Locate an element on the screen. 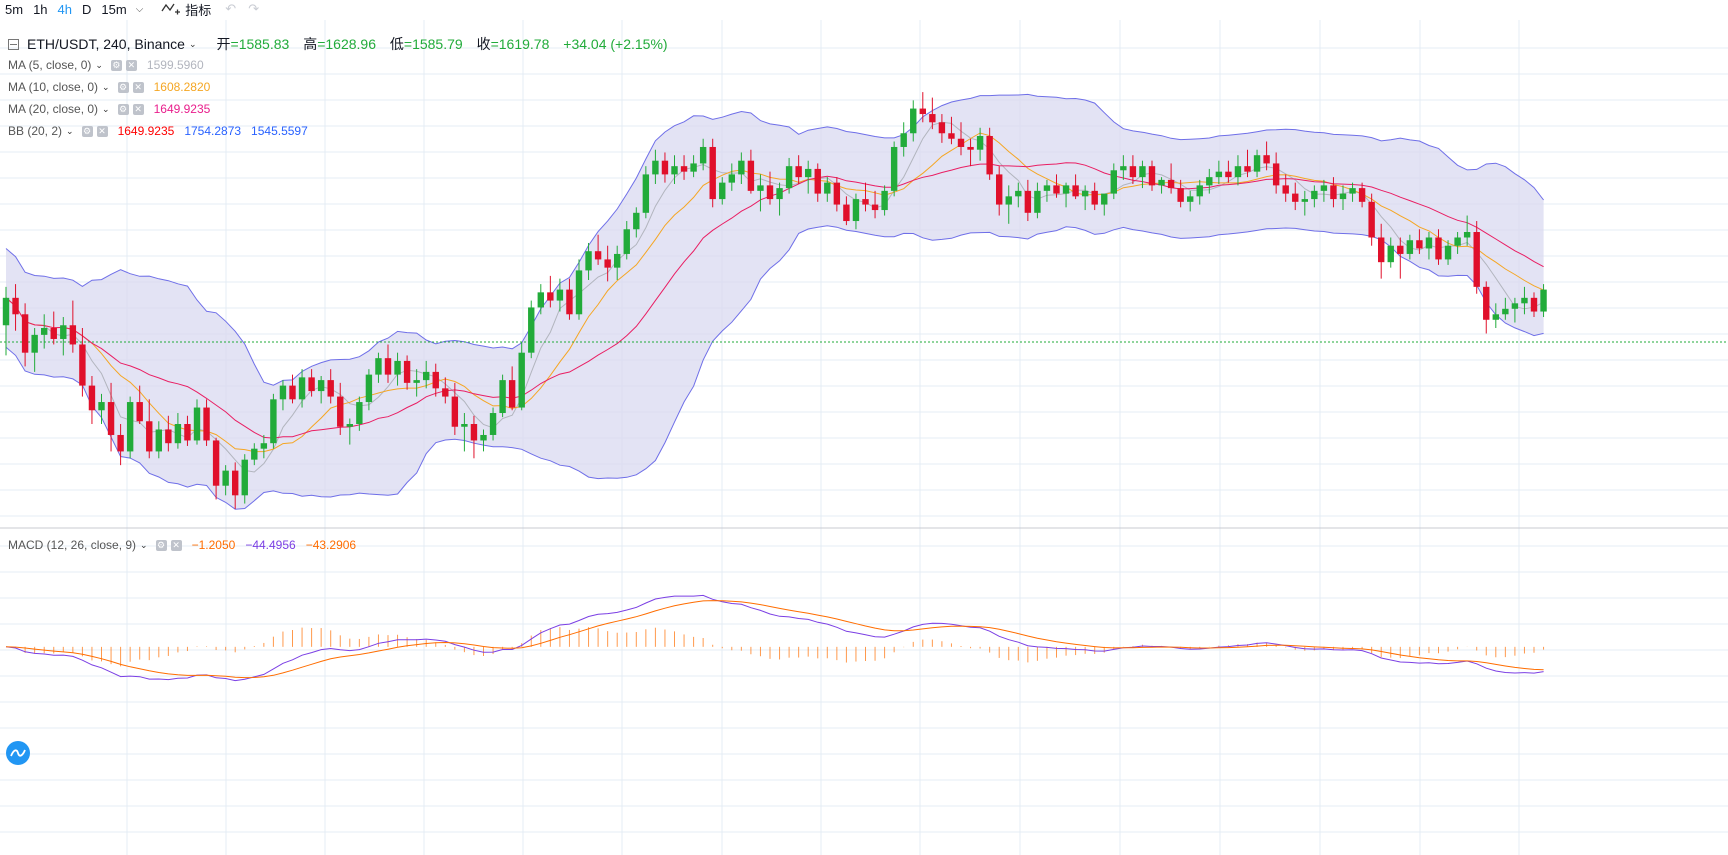 Image resolution: width=1728 pixels, height=855 pixels. interval-5m: 5m is located at coordinates (14, 9).